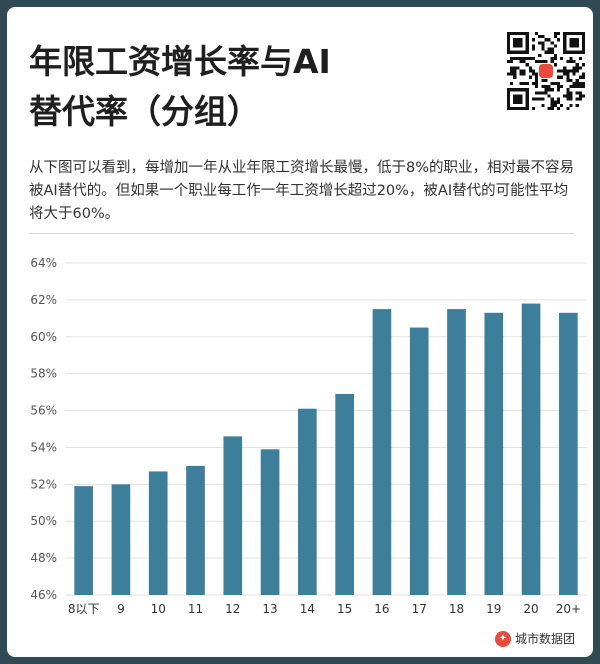 The image size is (600, 664). I want to click on x-tick-label: 15, so click(344, 609).